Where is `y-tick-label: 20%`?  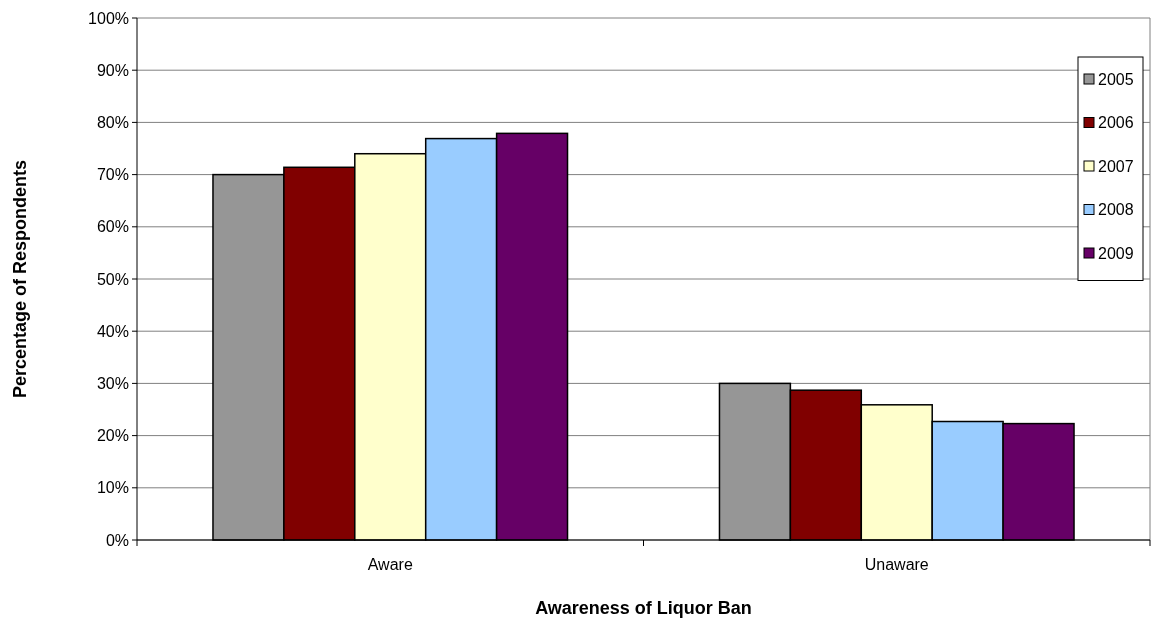 y-tick-label: 20% is located at coordinates (112, 436).